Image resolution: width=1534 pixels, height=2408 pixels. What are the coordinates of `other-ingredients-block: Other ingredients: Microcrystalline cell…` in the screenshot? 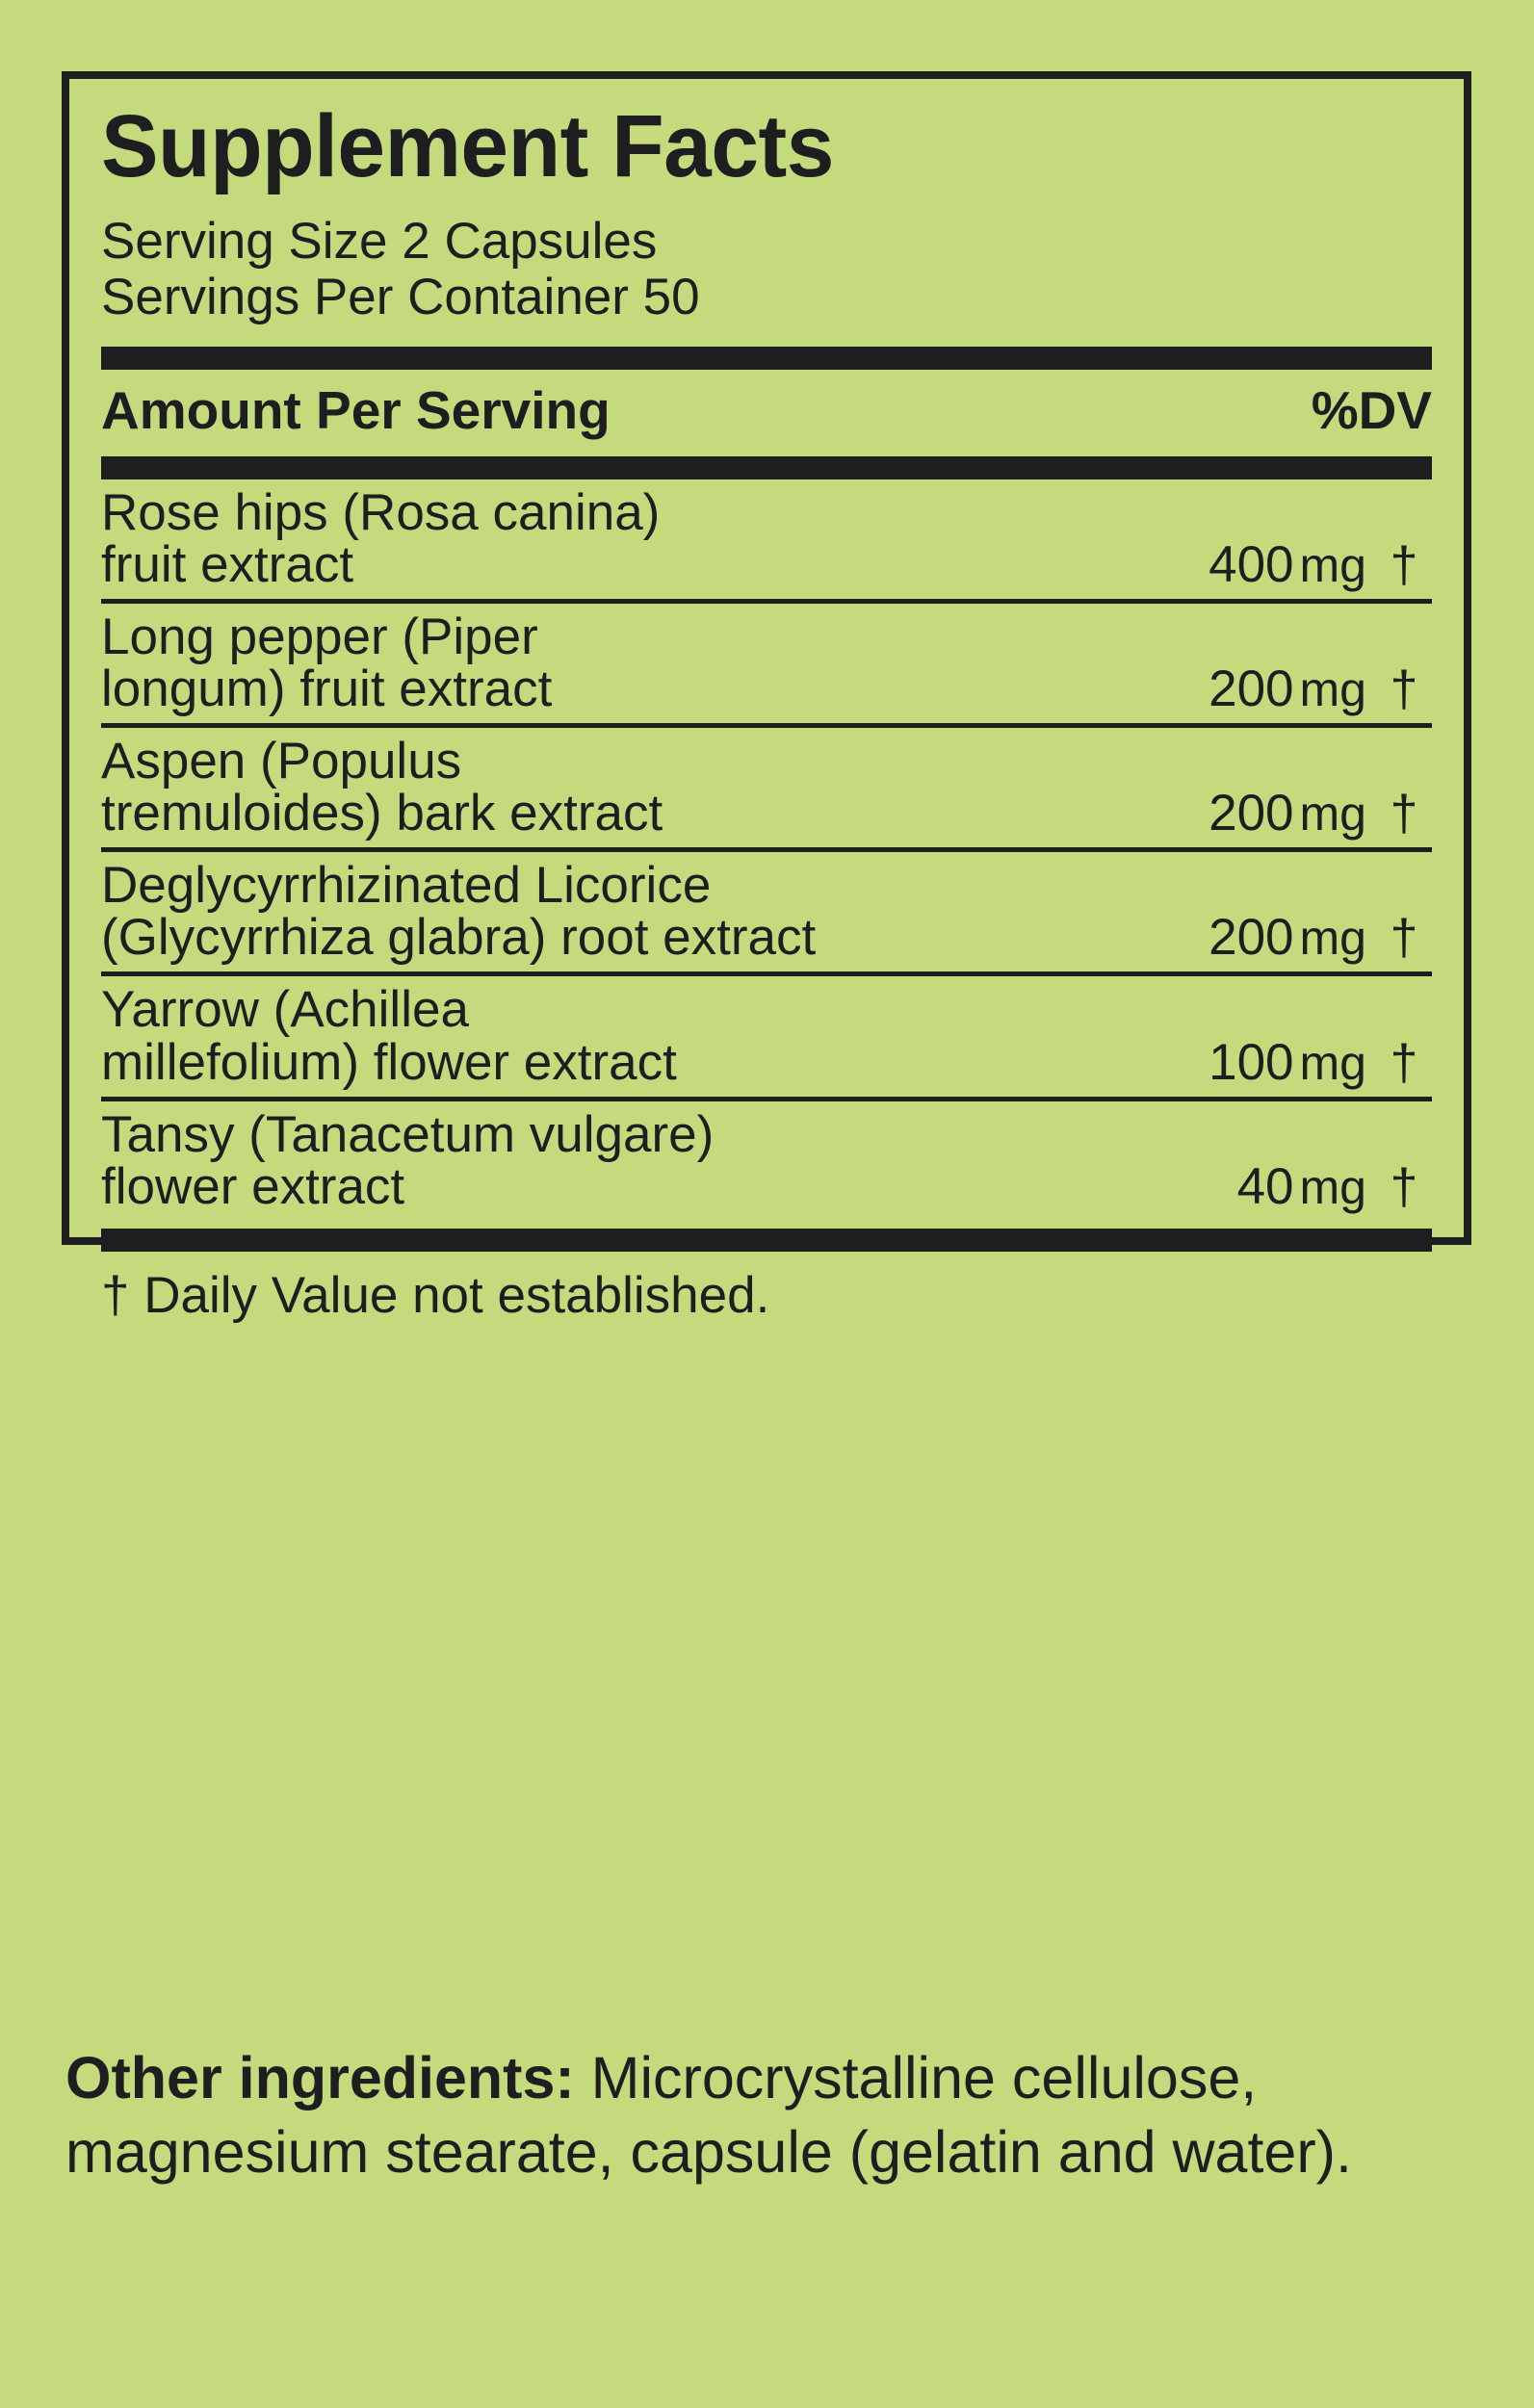 It's located at (749, 2116).